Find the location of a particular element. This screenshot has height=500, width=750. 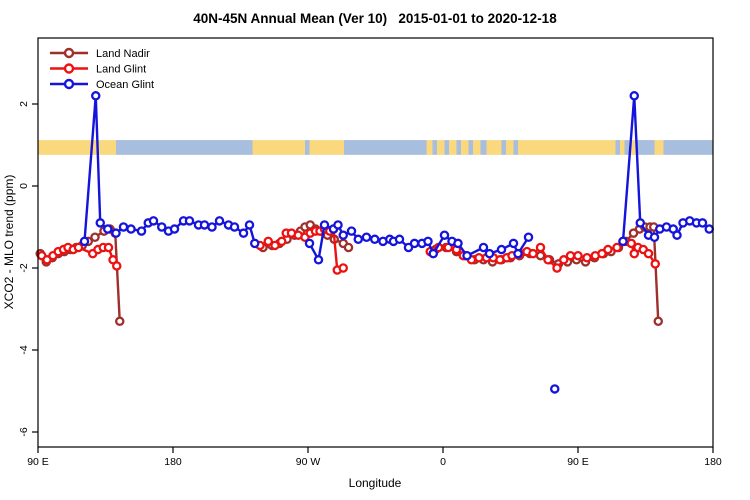

x-tick-label: 0 is located at coordinates (443, 462).